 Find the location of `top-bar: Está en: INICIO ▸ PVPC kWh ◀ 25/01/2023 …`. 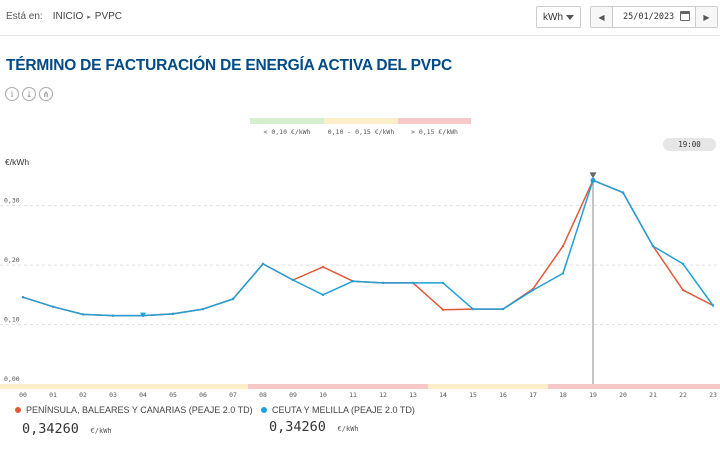

top-bar: Está en: INICIO ▸ PVPC kWh ◀ 25/01/2023 … is located at coordinates (360, 18).